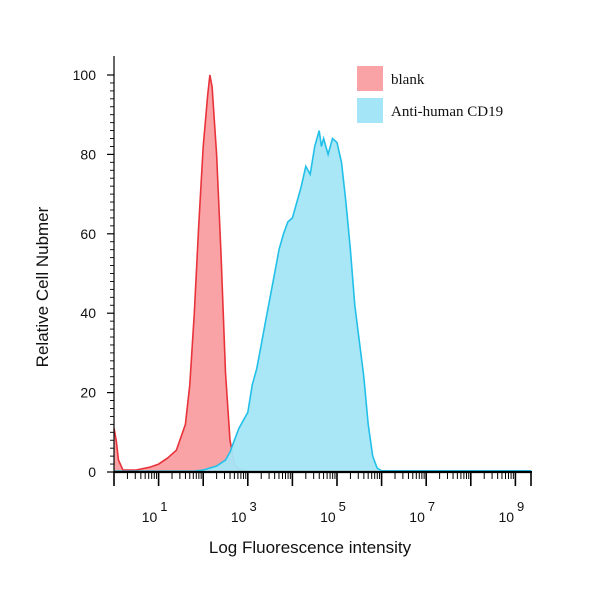 This screenshot has width=591, height=591. I want to click on y-tick-label: 40, so click(88, 313).